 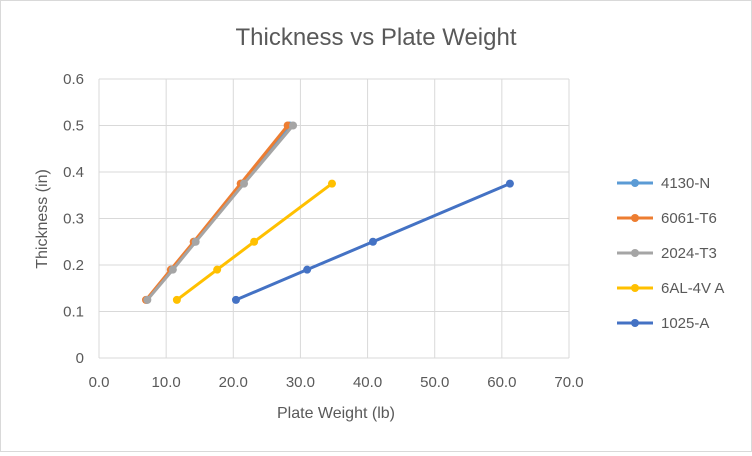 I want to click on y-tick-labels: 0 0.1 0.2 0.3 0.4 0.5 0.6, so click(x=73, y=219).